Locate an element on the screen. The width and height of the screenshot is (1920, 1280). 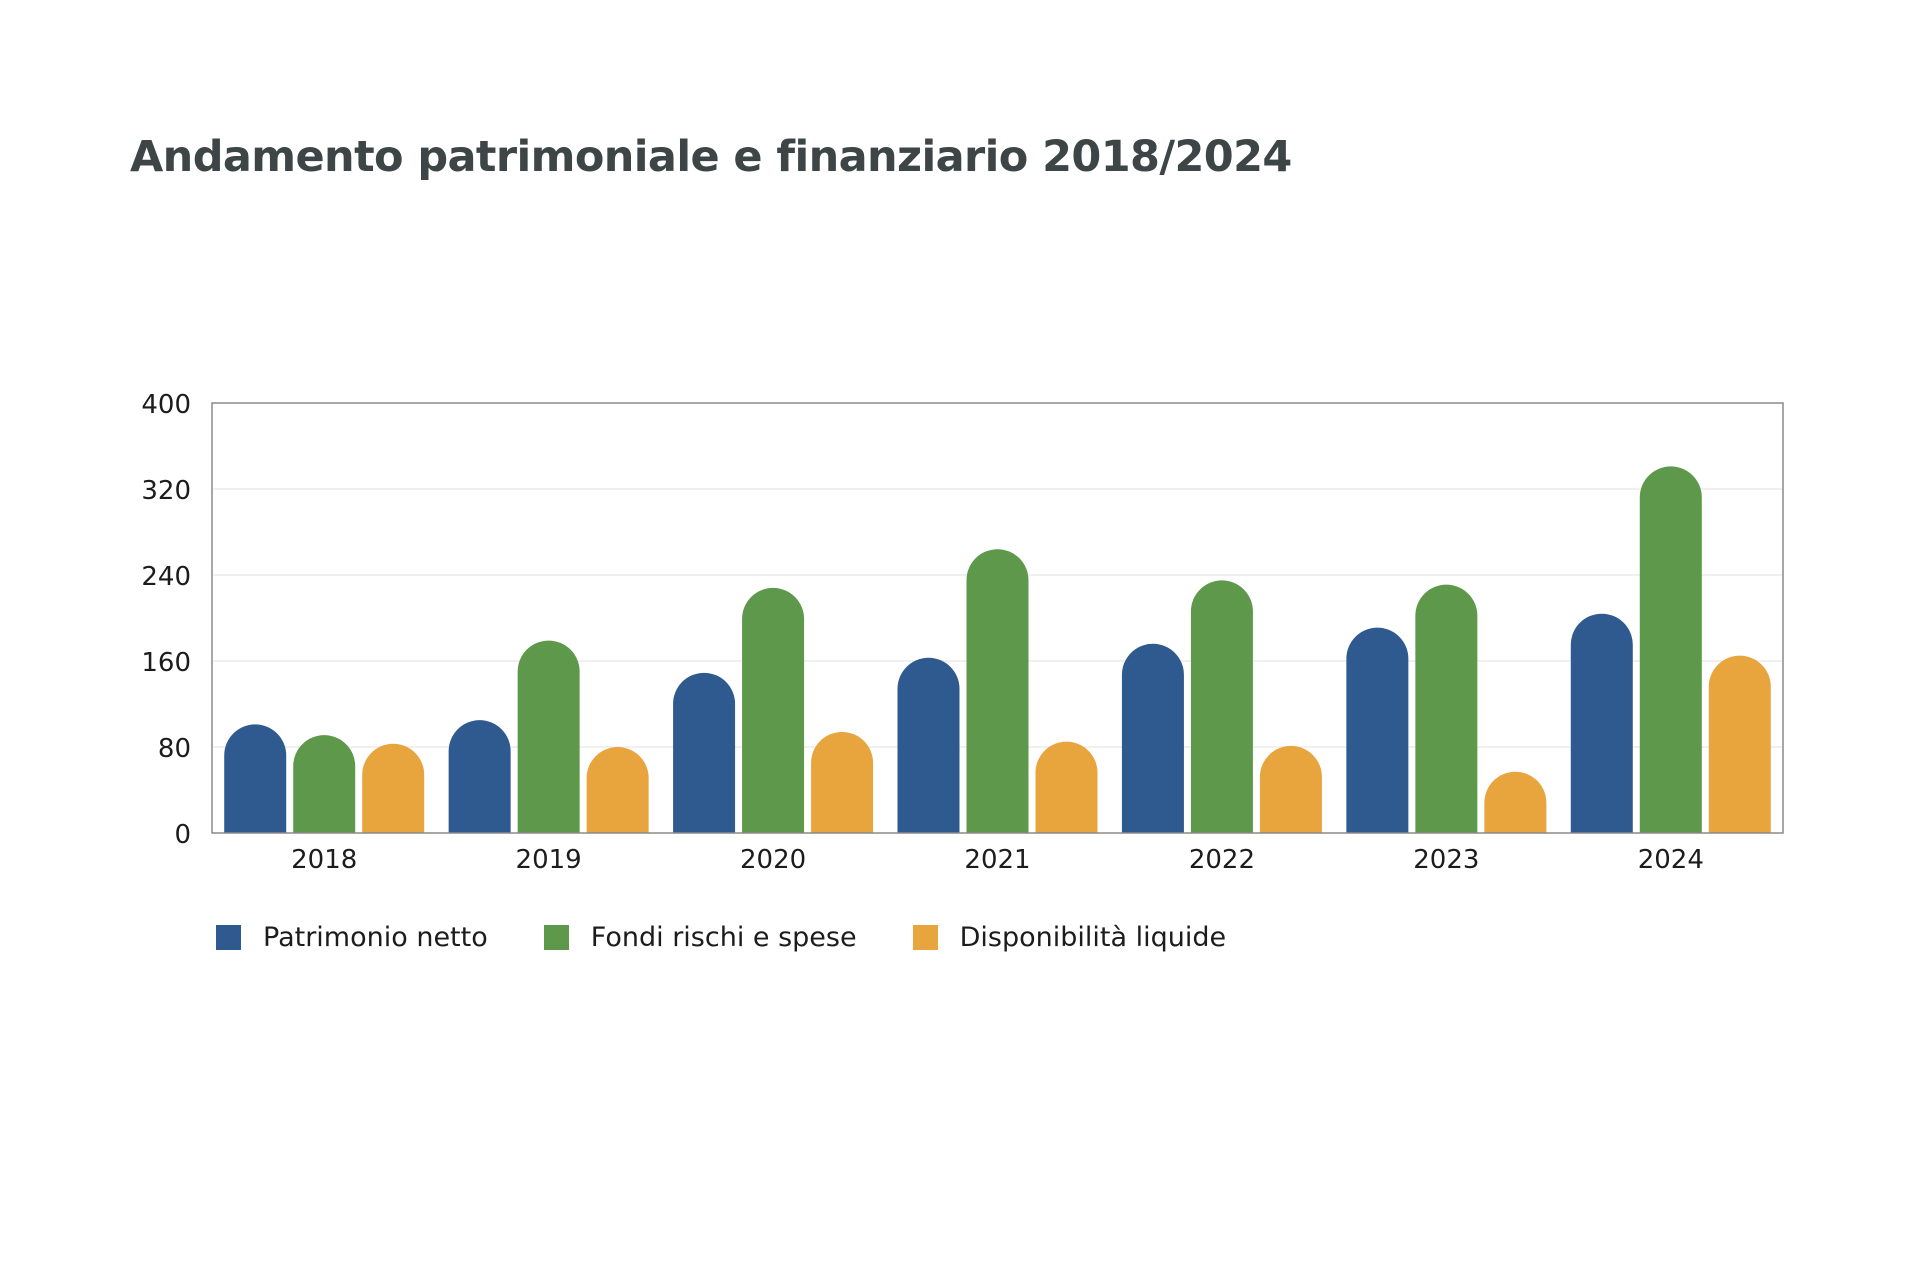
bar-fondi-rischi-e-spese-2022 is located at coordinates (1221, 706).